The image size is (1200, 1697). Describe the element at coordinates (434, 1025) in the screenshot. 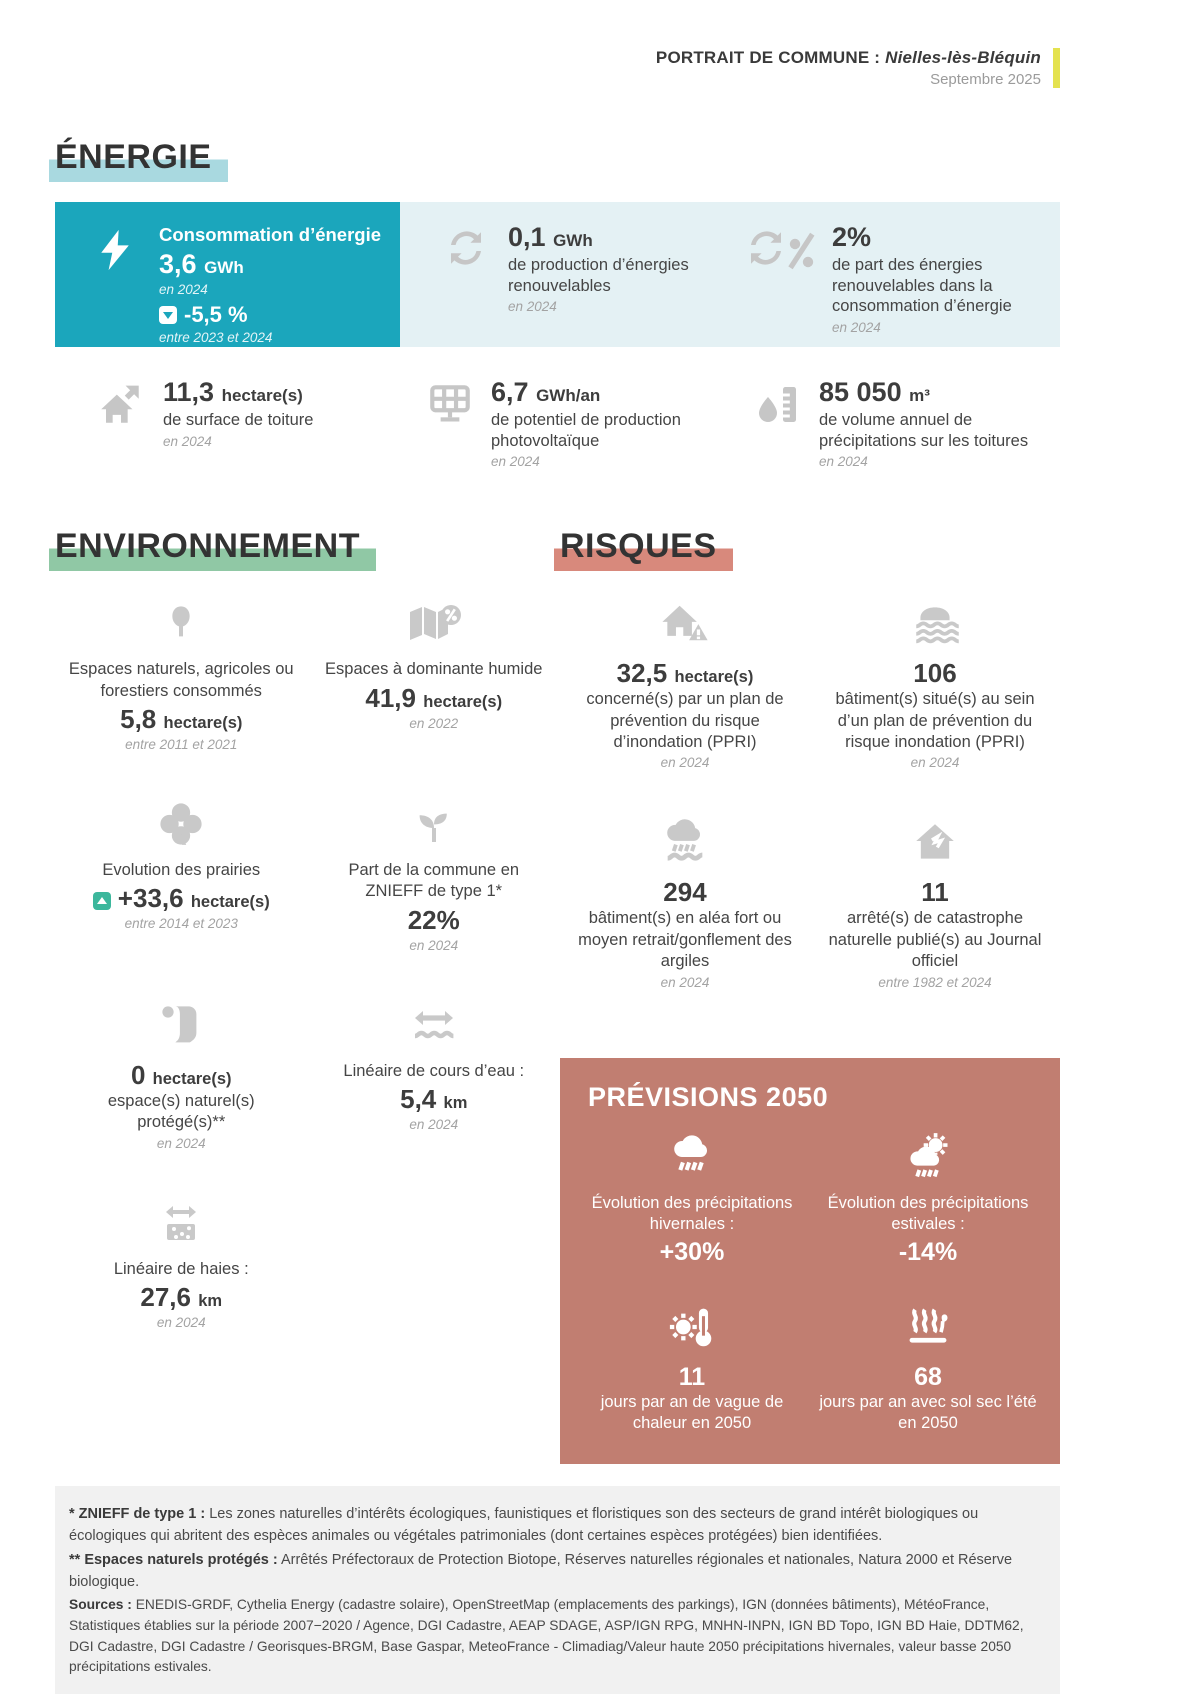

I see `stream-length-icon` at that location.